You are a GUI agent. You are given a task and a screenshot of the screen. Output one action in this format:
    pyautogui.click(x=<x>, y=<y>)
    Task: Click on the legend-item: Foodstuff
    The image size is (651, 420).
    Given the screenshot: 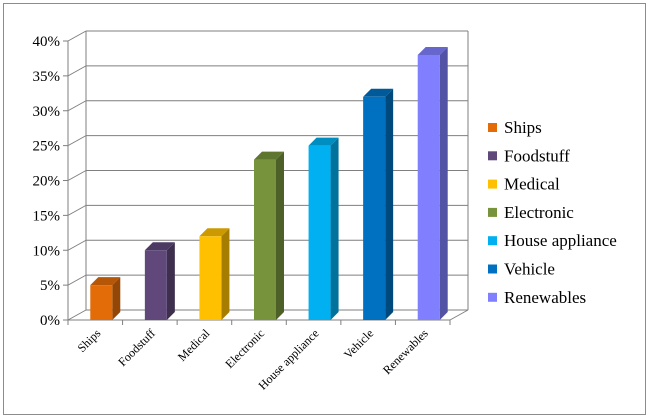 What is the action you would take?
    pyautogui.click(x=529, y=155)
    